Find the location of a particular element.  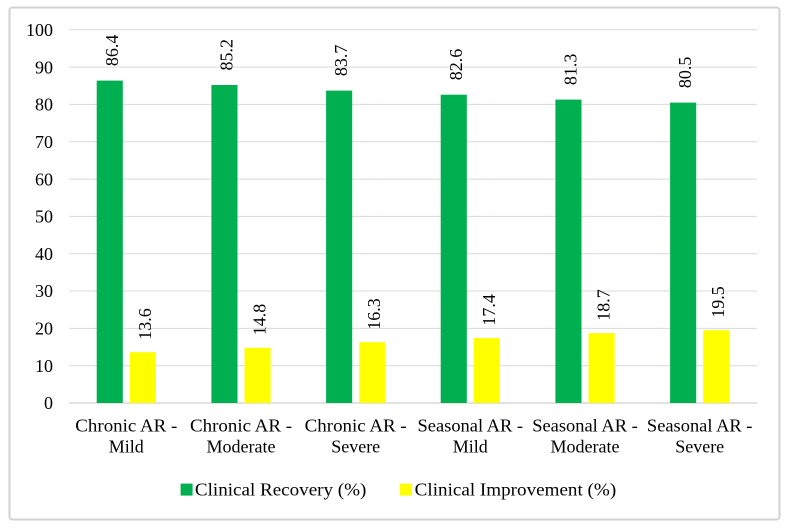

svg-text: 90 is located at coordinates (44, 67).